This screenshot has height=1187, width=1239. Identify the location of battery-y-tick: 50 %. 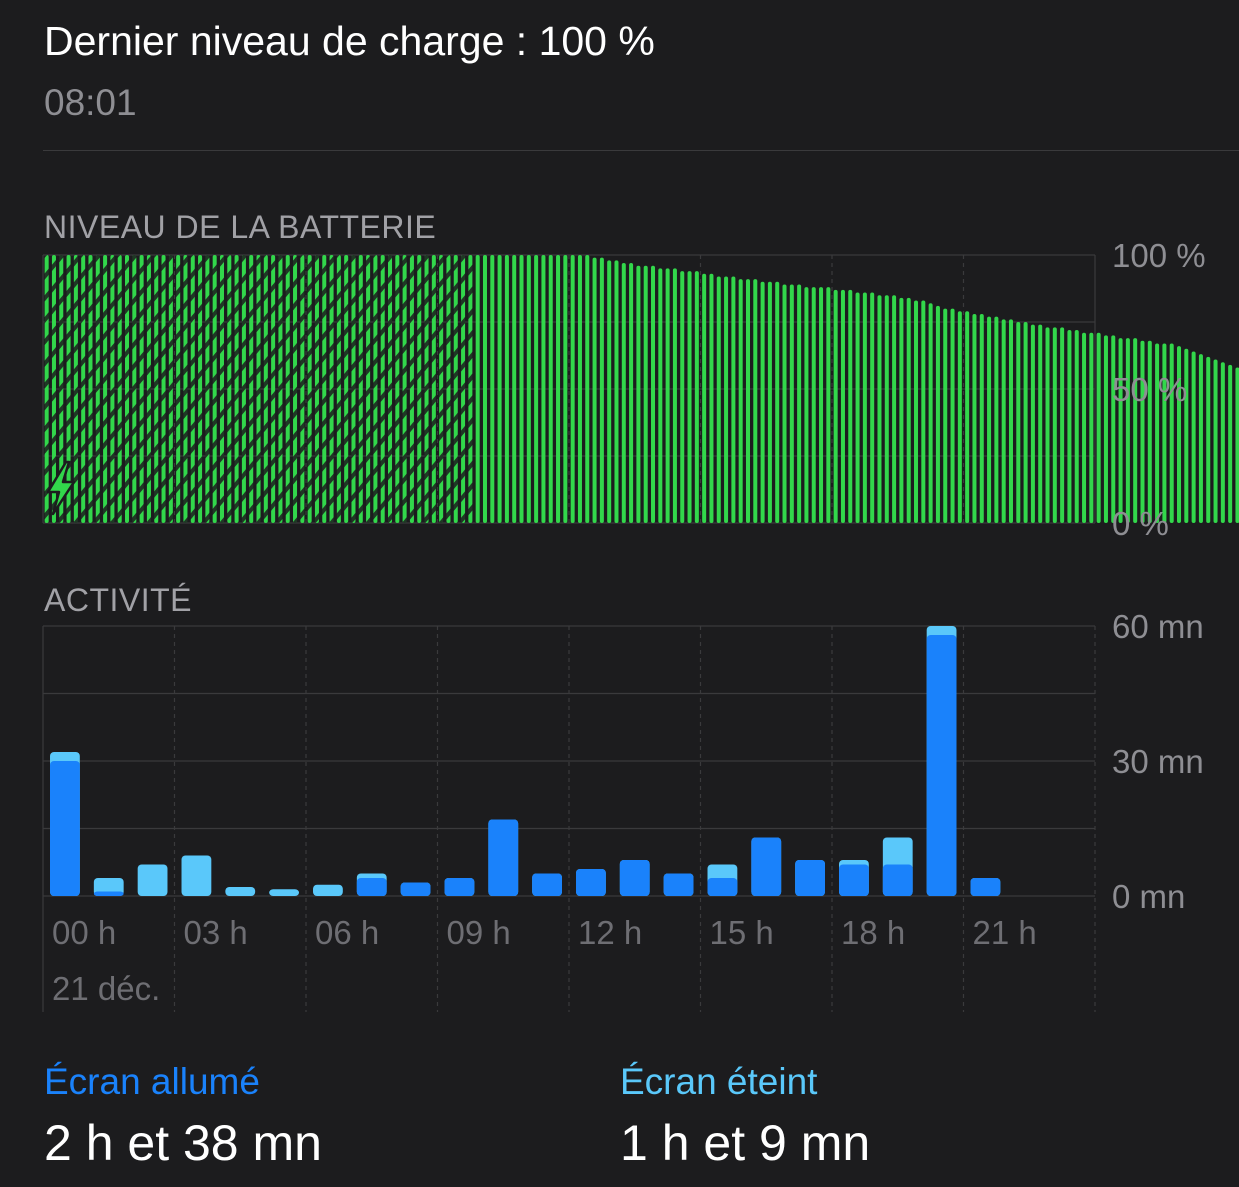
(1149, 389).